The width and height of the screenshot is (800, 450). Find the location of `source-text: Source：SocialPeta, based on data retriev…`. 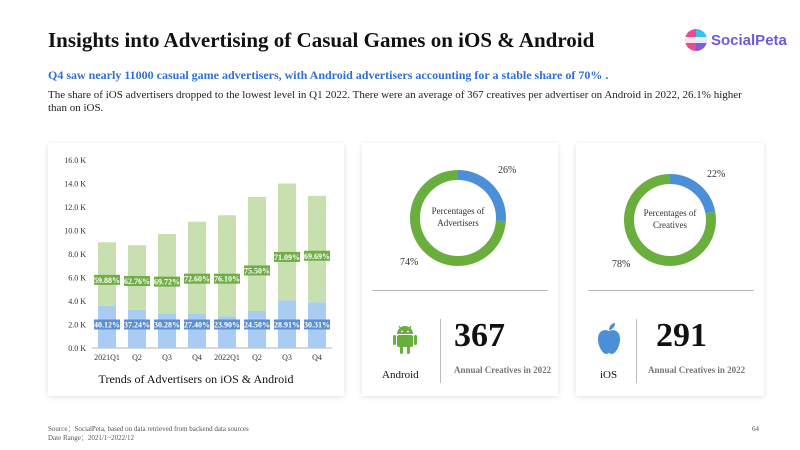

source-text: Source：SocialPeta, based on data retriev… is located at coordinates (148, 429).